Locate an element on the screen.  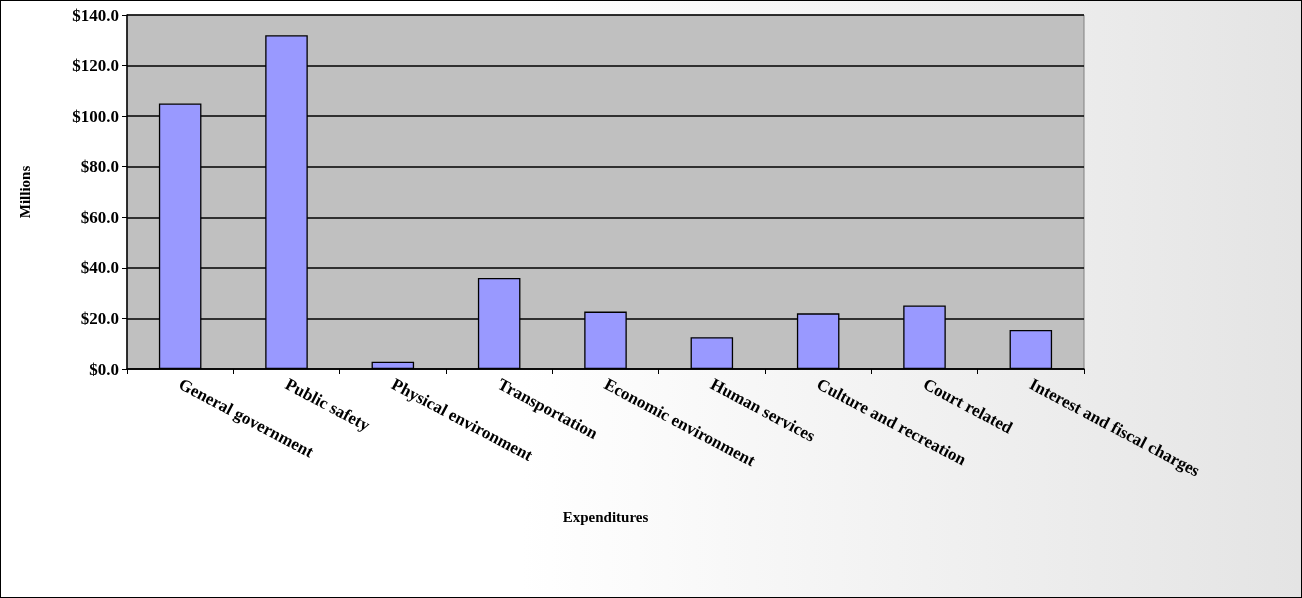
y-axis-title: Millions is located at coordinates (24, 192).